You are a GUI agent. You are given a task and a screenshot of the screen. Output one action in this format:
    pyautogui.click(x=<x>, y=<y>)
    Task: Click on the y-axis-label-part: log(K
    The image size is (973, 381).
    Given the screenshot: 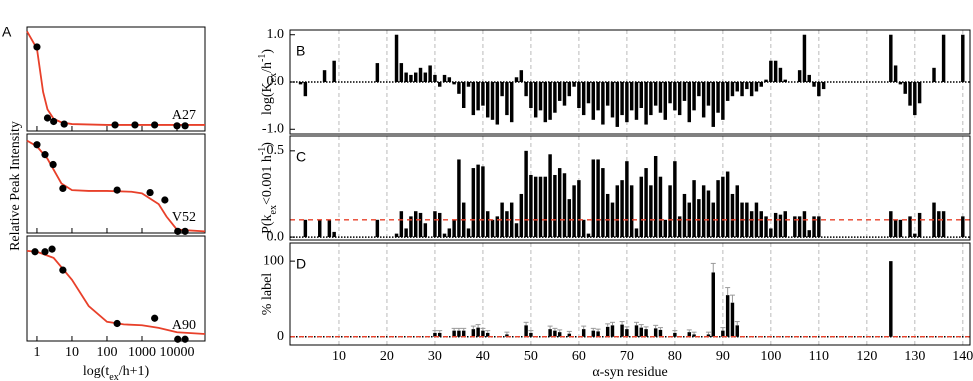 What is the action you would take?
    pyautogui.click(x=267, y=98)
    